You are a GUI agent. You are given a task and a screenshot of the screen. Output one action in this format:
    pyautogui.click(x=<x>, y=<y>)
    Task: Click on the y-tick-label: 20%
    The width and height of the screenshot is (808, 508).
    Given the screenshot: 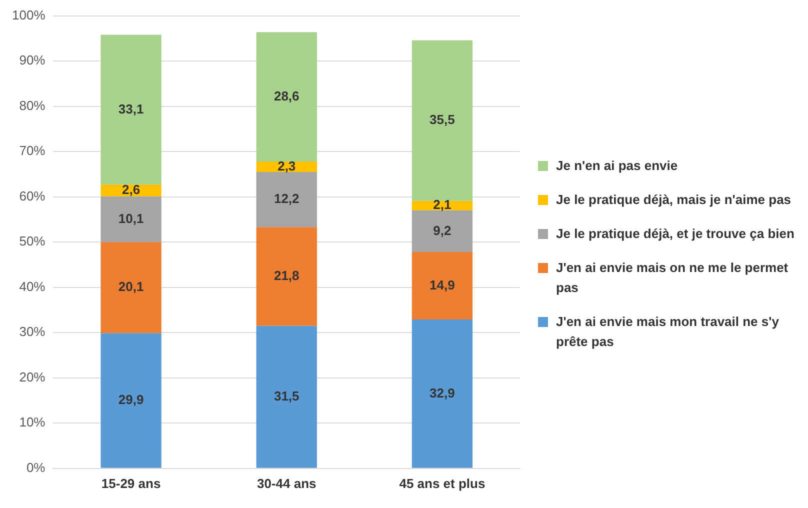 What is the action you would take?
    pyautogui.click(x=32, y=376)
    